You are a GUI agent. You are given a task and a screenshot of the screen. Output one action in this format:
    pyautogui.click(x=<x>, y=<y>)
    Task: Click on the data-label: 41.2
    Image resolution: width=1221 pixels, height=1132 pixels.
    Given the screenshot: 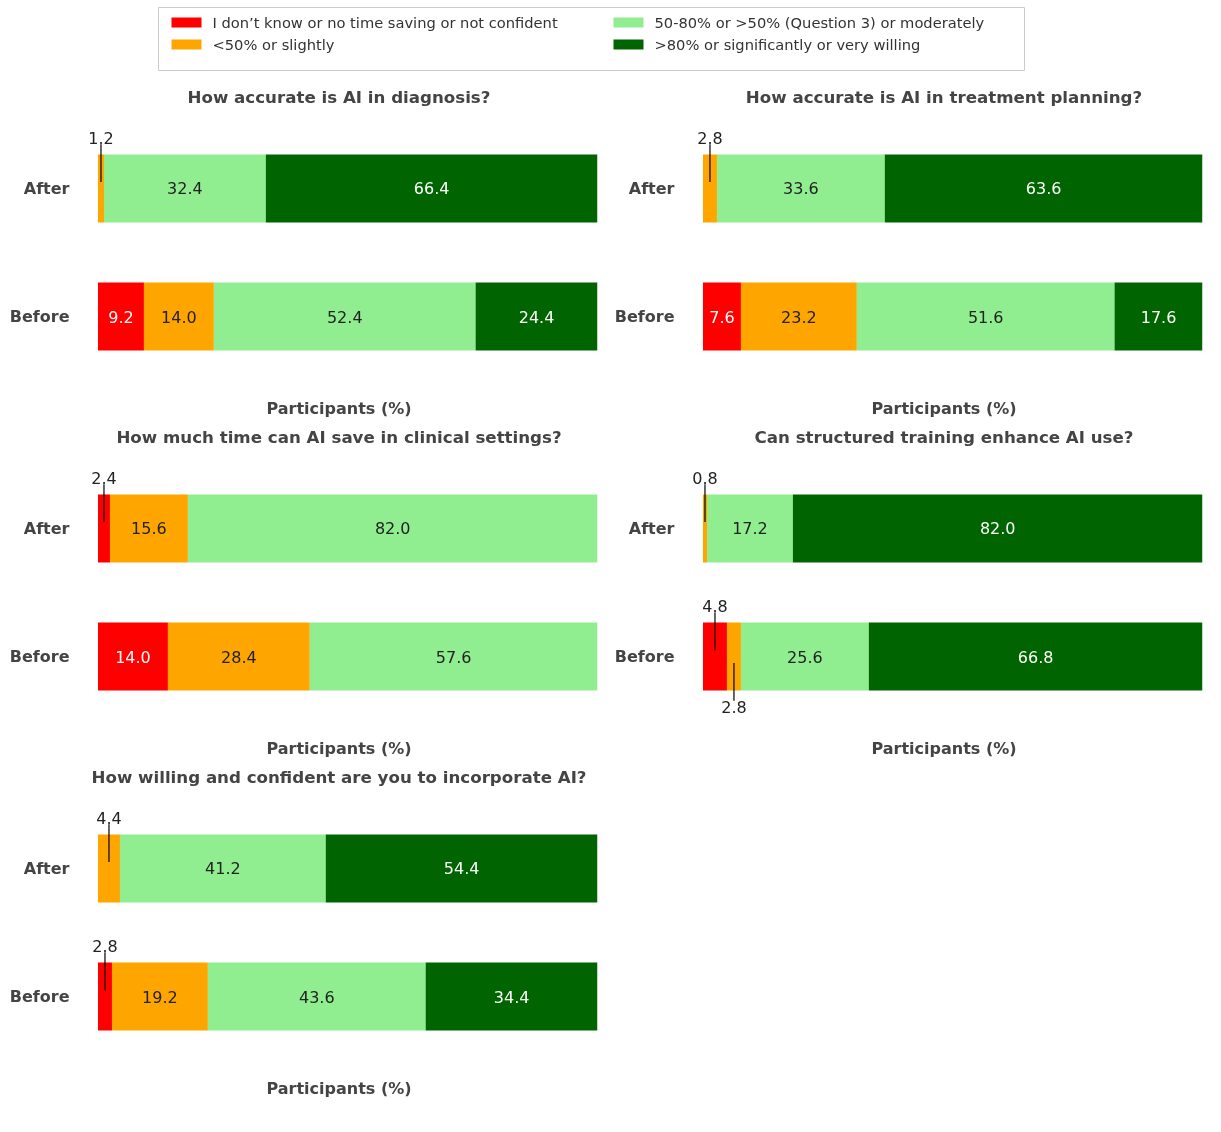 What is the action you would take?
    pyautogui.click(x=223, y=869)
    